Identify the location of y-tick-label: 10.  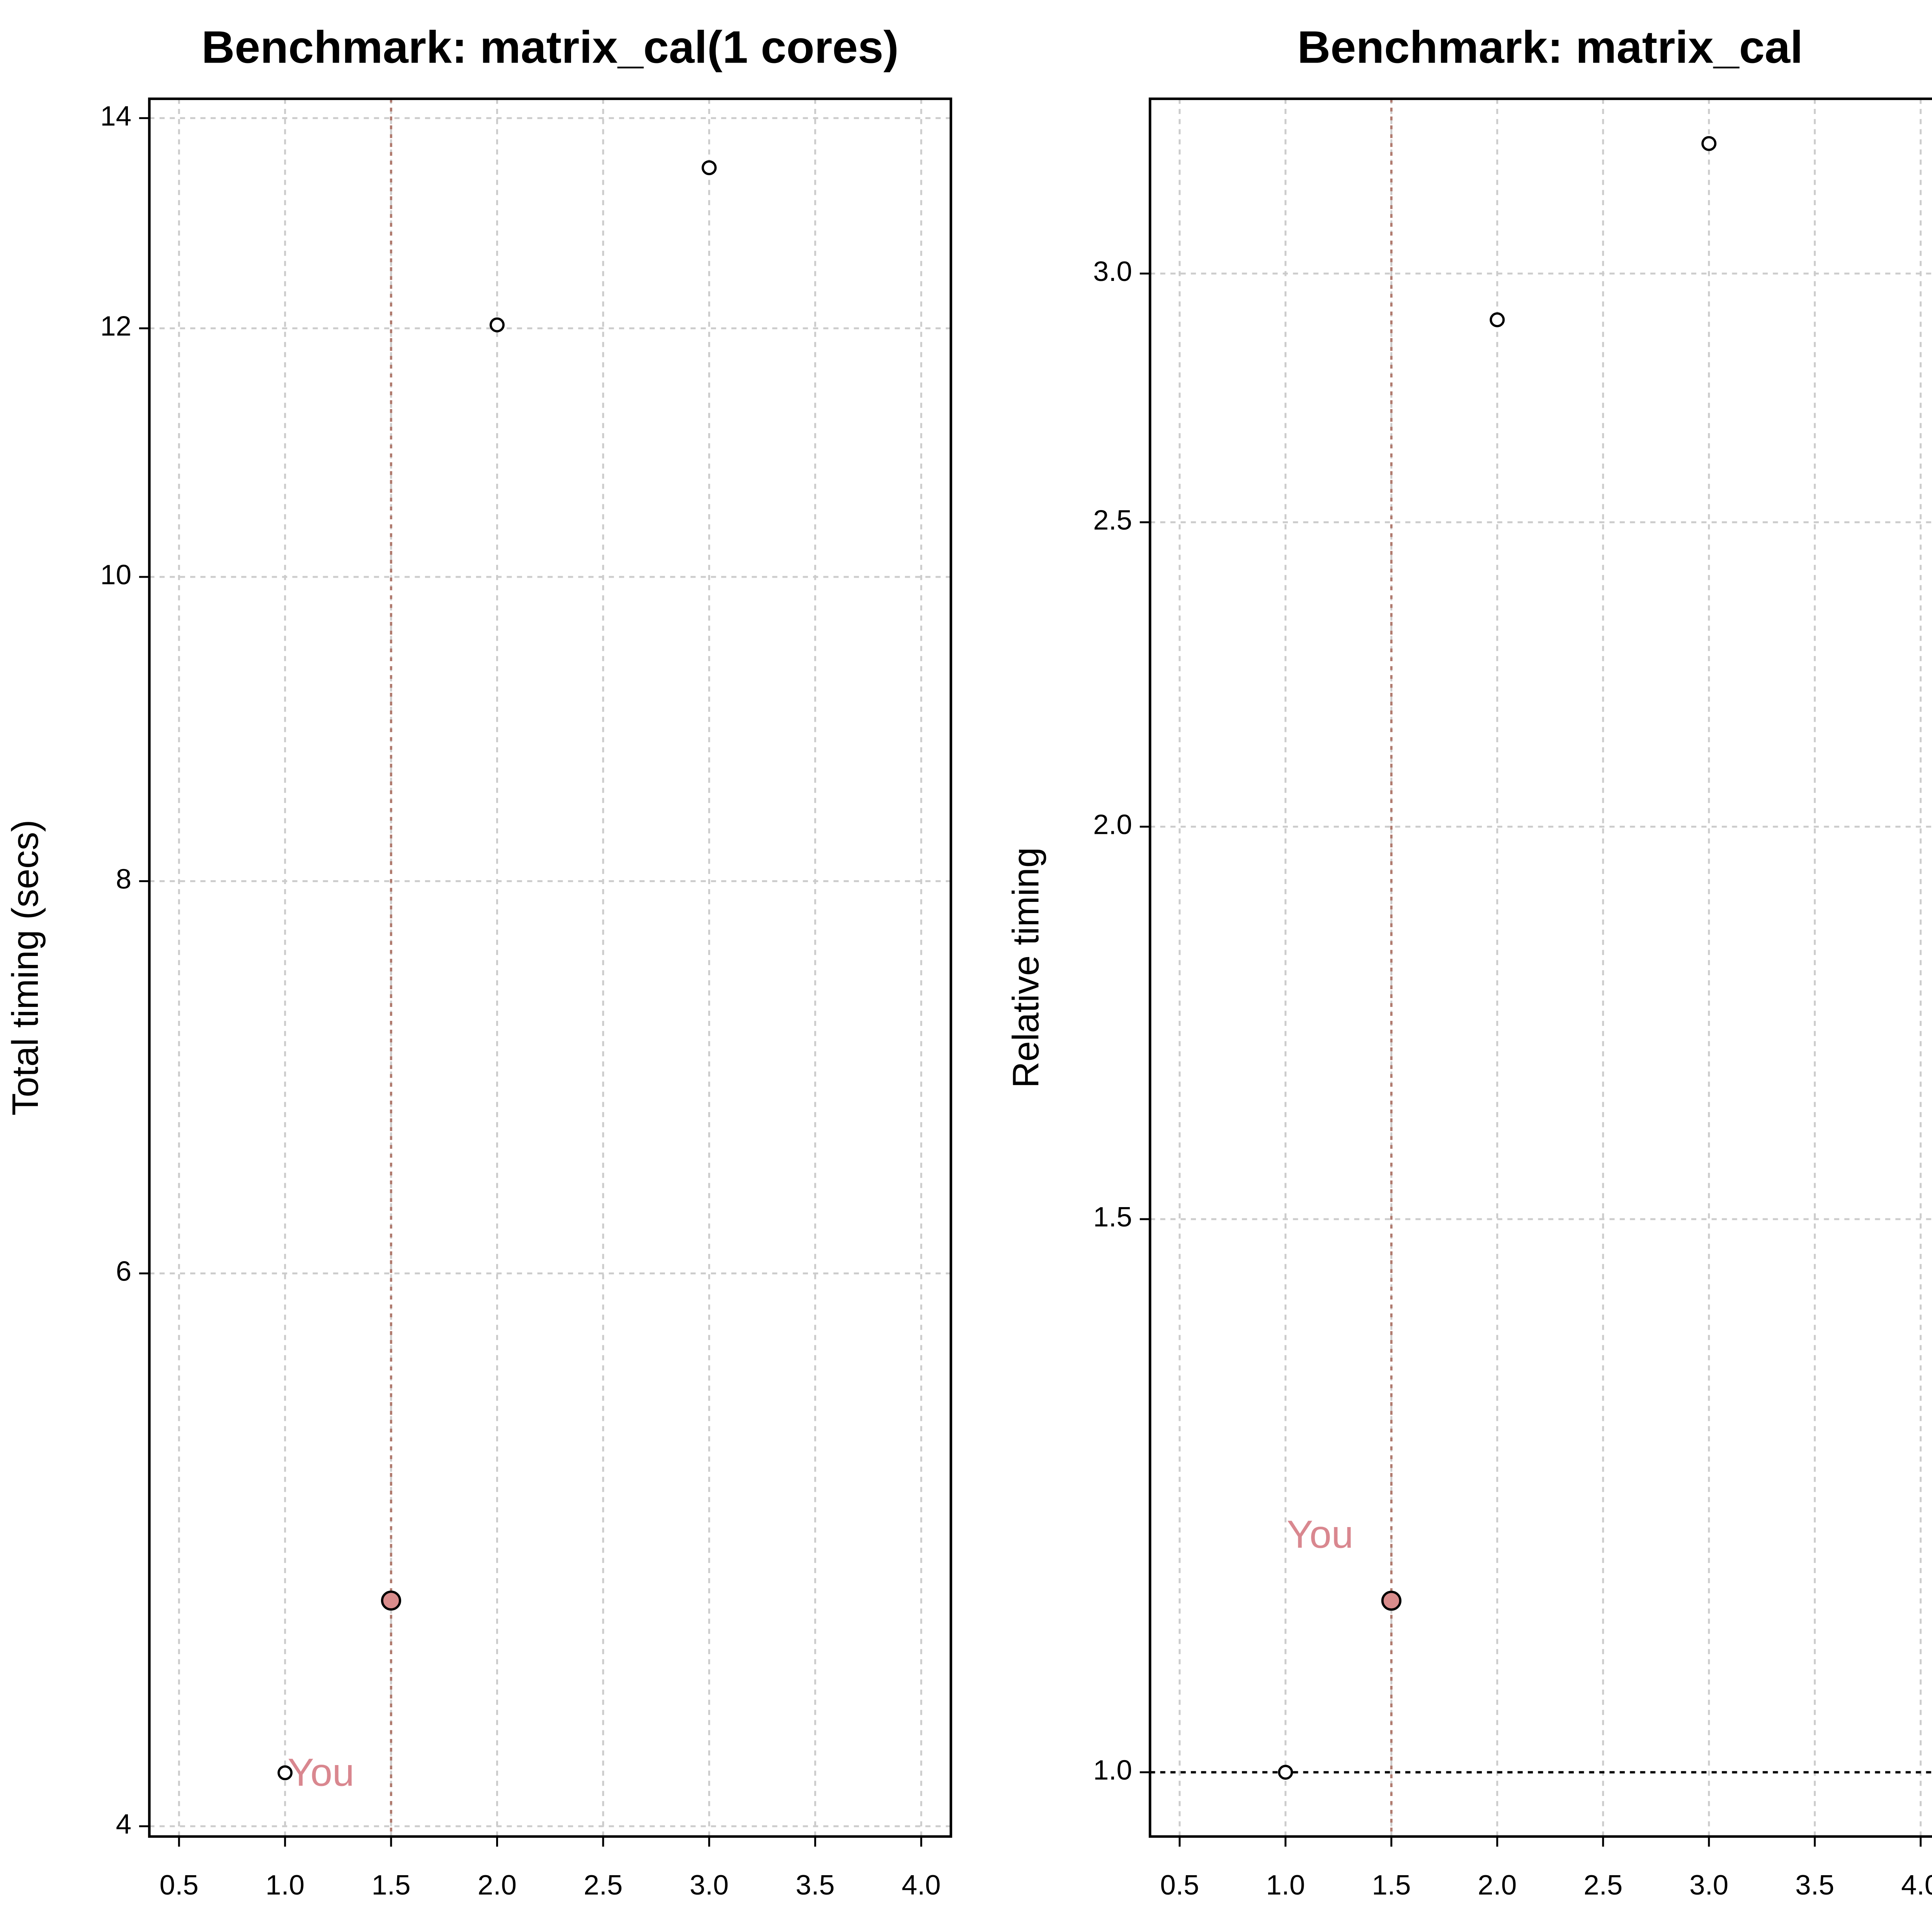
(116, 574).